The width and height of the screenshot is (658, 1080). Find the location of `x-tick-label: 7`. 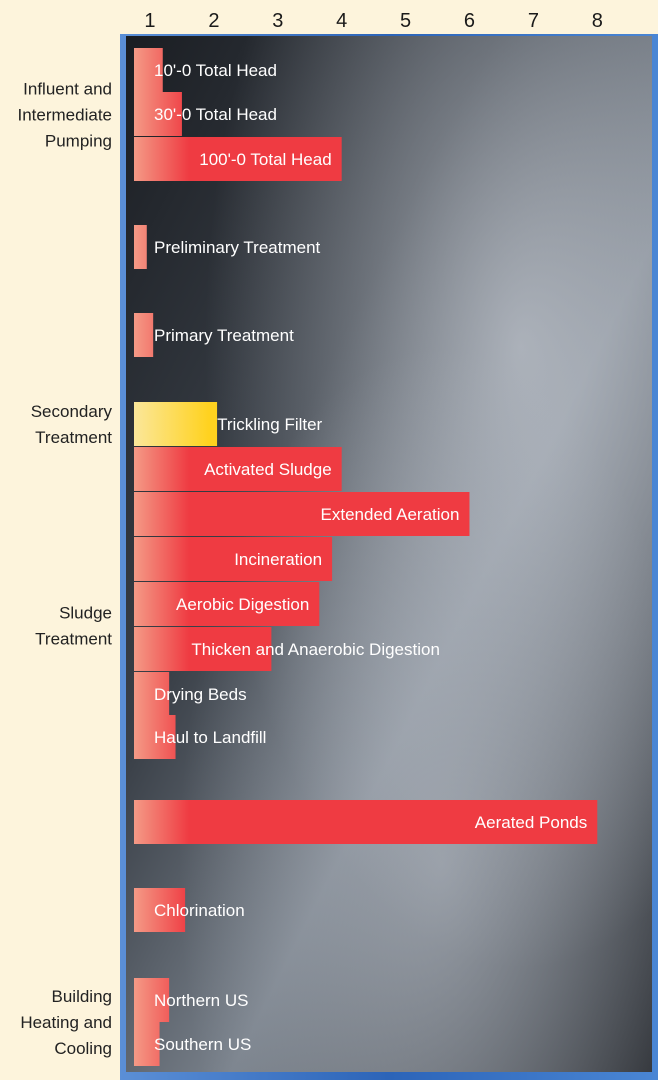

x-tick-label: 7 is located at coordinates (533, 21).